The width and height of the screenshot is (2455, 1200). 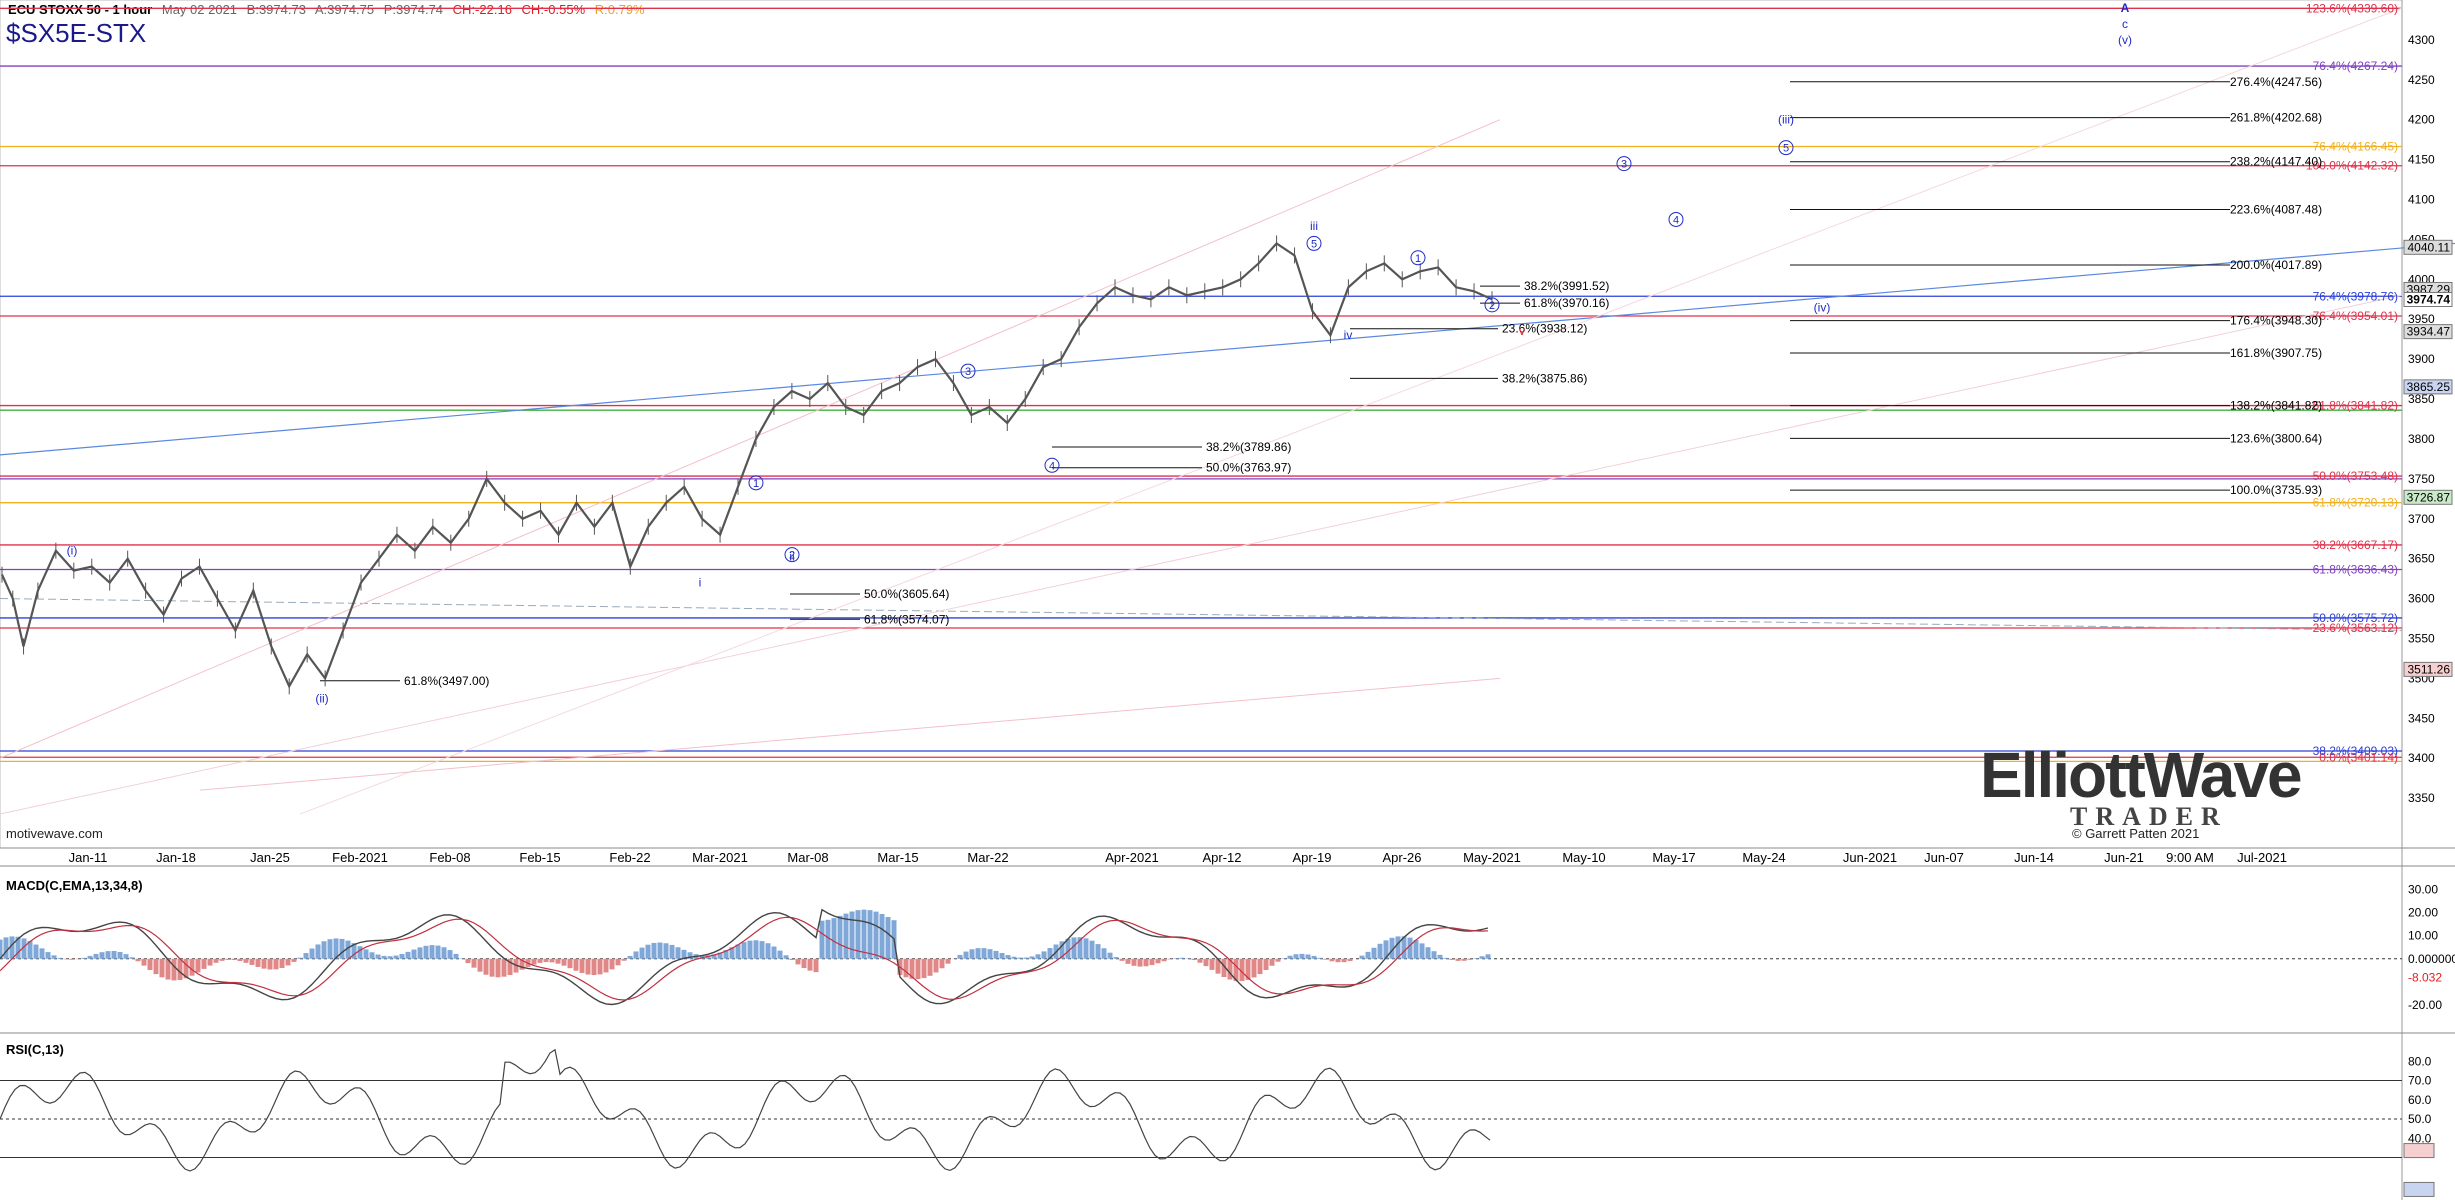 I want to click on price-y-tick: 4250, so click(x=2421, y=80).